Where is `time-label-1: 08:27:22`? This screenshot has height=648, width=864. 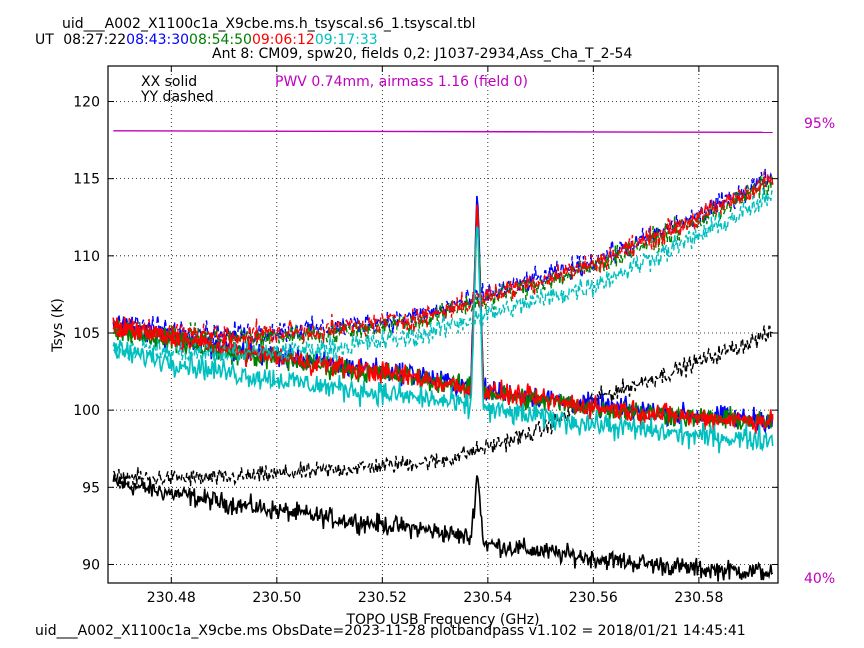
time-label-1: 08:27:22 is located at coordinates (94, 40).